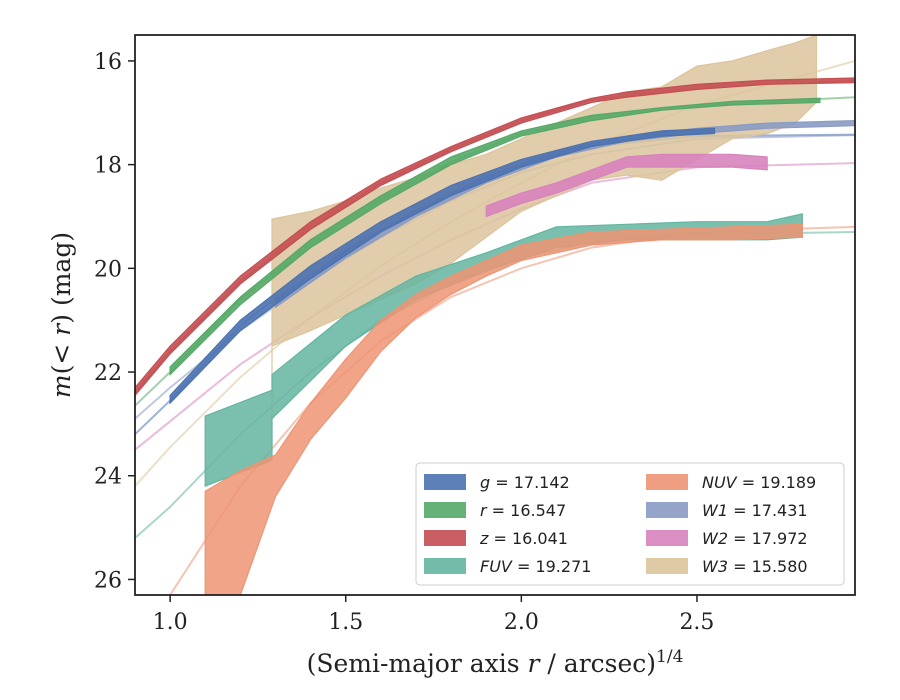  Describe the element at coordinates (523, 510) in the screenshot. I see `legend-label-r: r = 16.547` at that location.